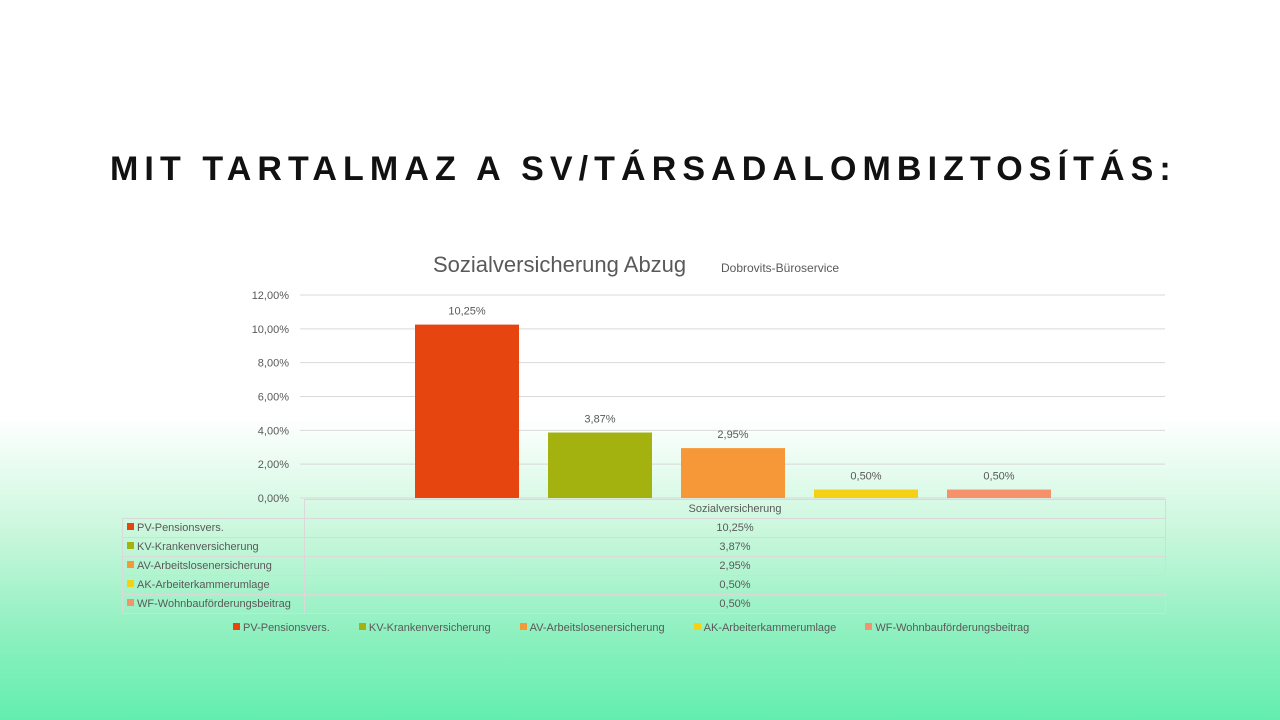 The image size is (1280, 720). I want to click on data-label: 3,87%, so click(599, 420).